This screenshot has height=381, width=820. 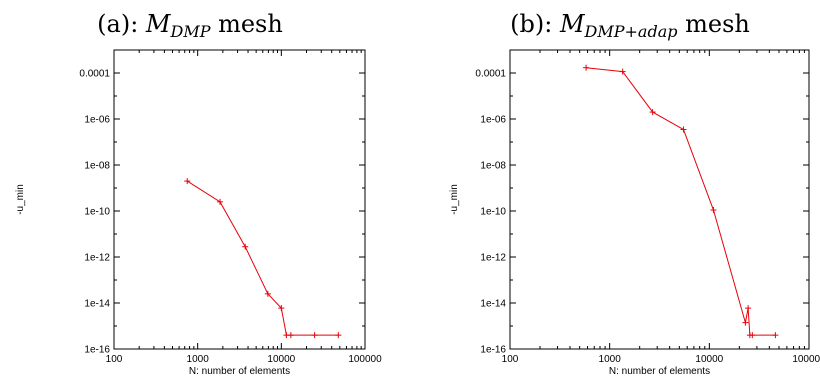 I want to click on series-line-a, so click(x=262, y=258).